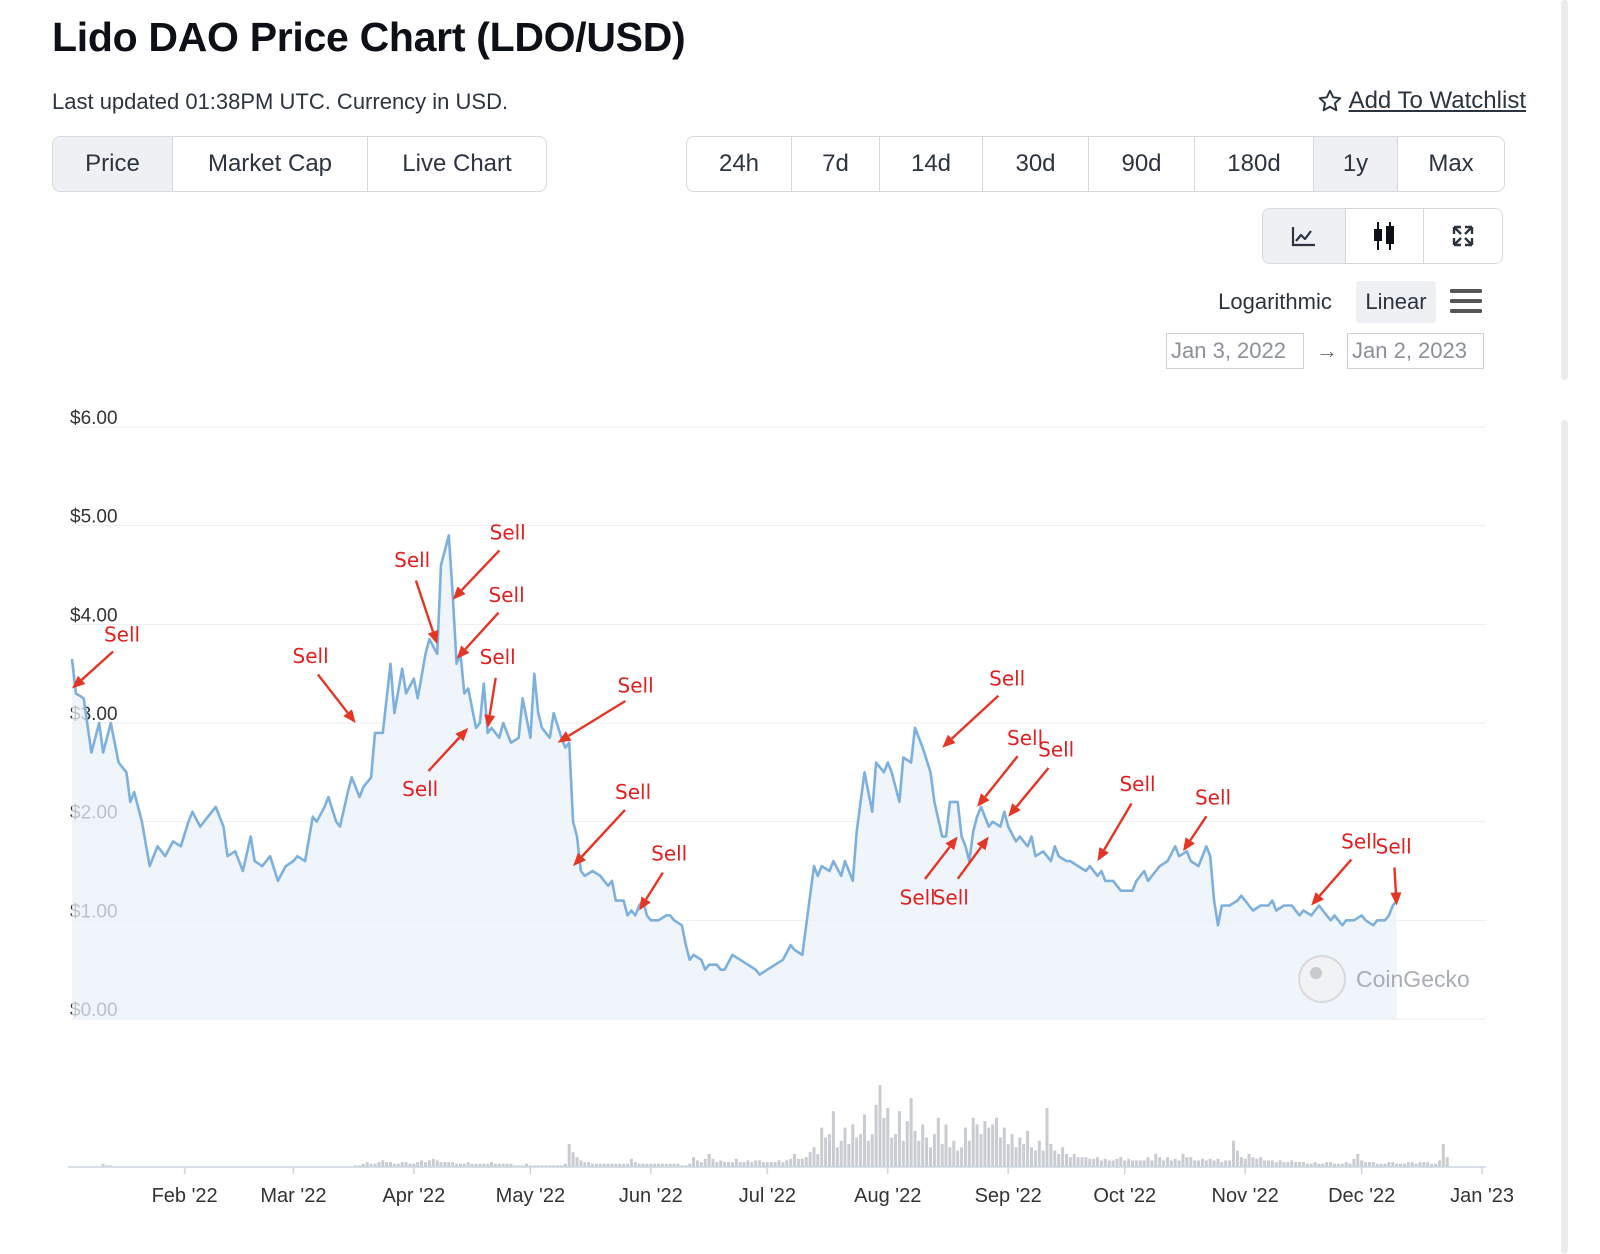 The height and width of the screenshot is (1254, 1600). Describe the element at coordinates (1235, 351) in the screenshot. I see `date-from-input: Jan 3, 2022` at that location.